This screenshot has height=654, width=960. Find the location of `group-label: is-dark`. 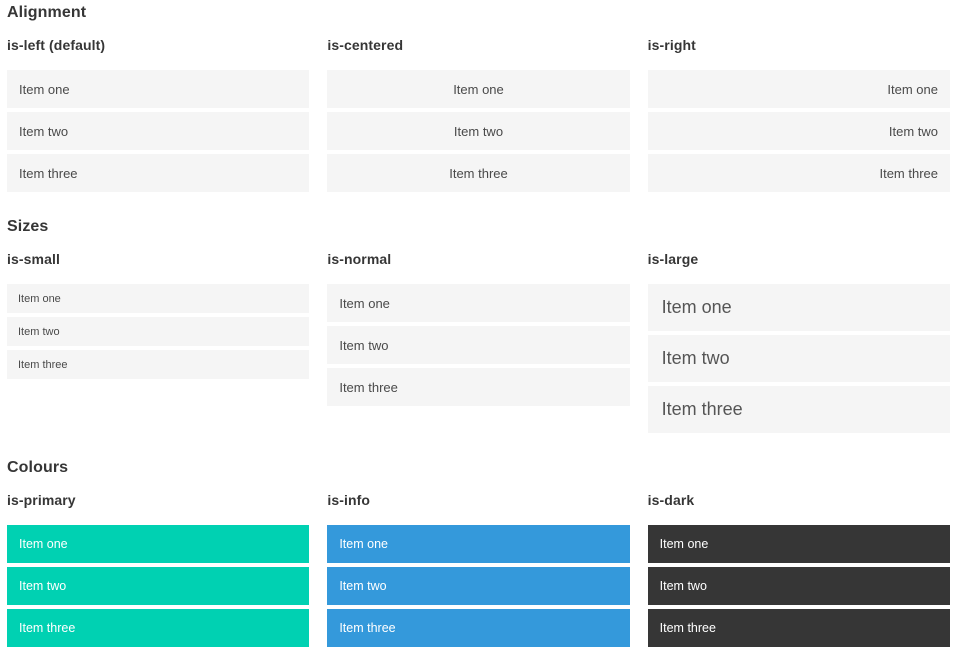

group-label: is-dark is located at coordinates (671, 500).